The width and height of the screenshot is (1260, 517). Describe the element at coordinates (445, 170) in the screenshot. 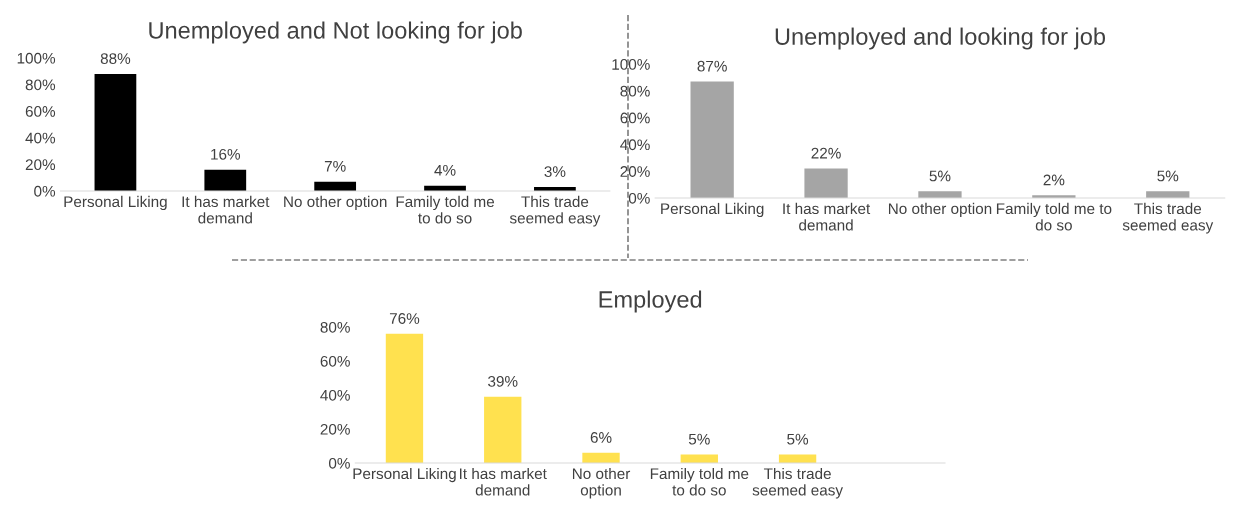

I see `data-label: 4%` at that location.